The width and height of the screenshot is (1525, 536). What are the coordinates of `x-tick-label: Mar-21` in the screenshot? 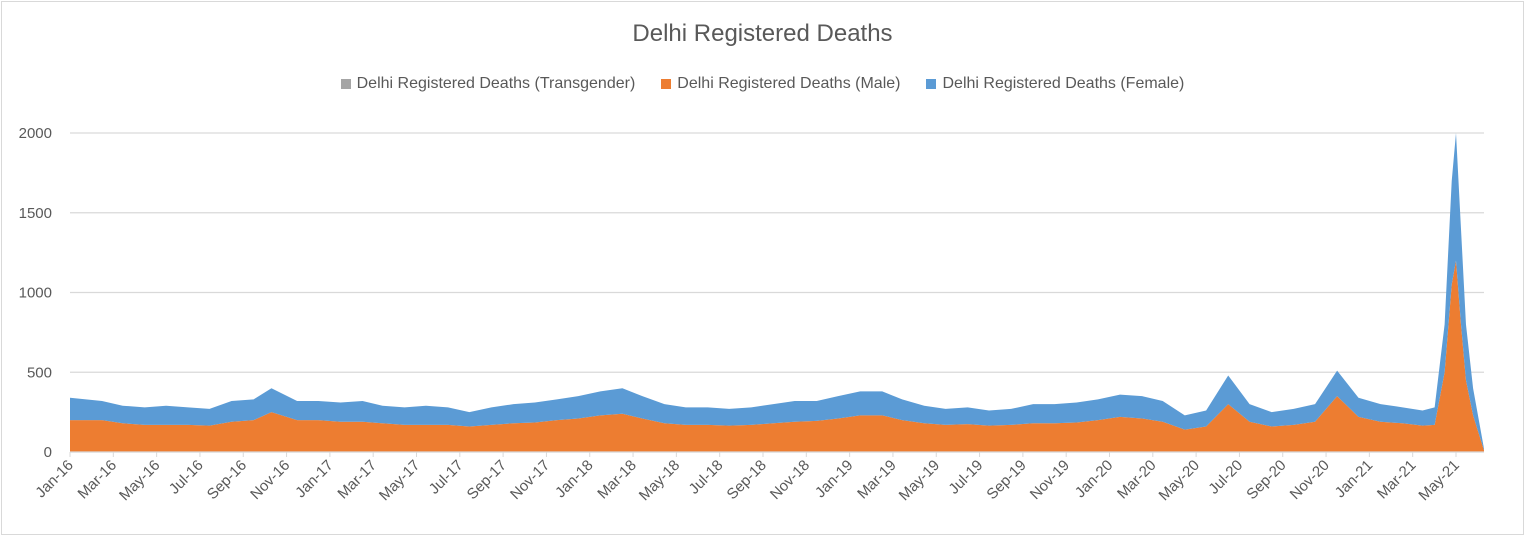 It's located at (1397, 480).